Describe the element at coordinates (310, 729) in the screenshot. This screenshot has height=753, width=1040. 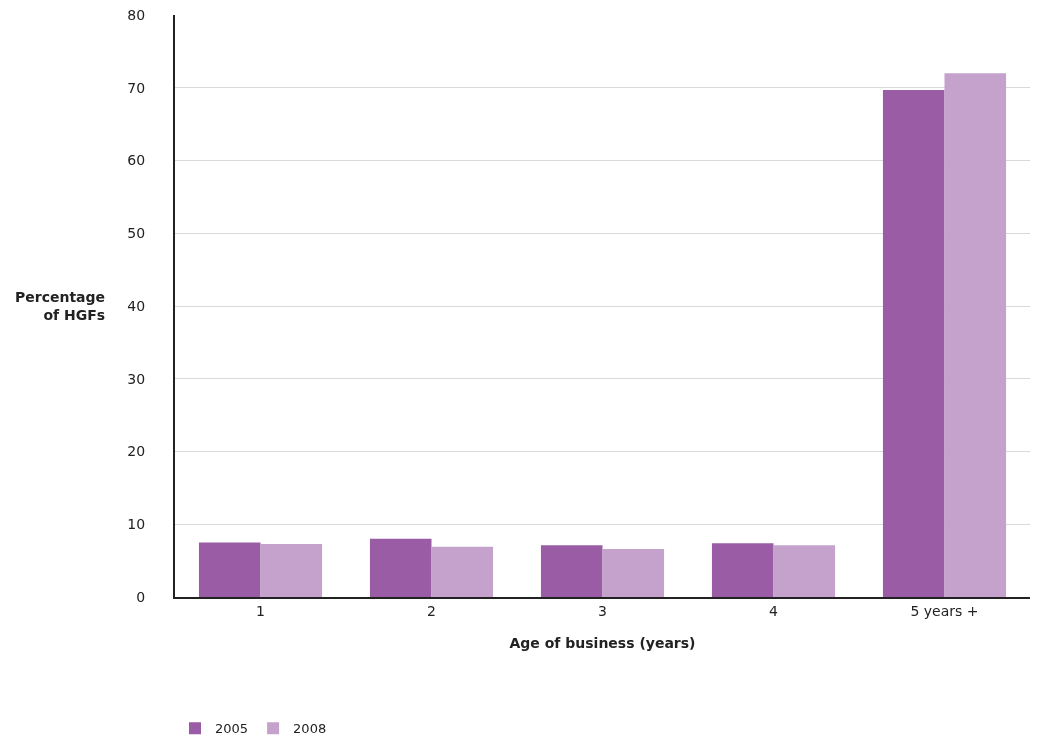
I see `legend-label: 2008` at that location.